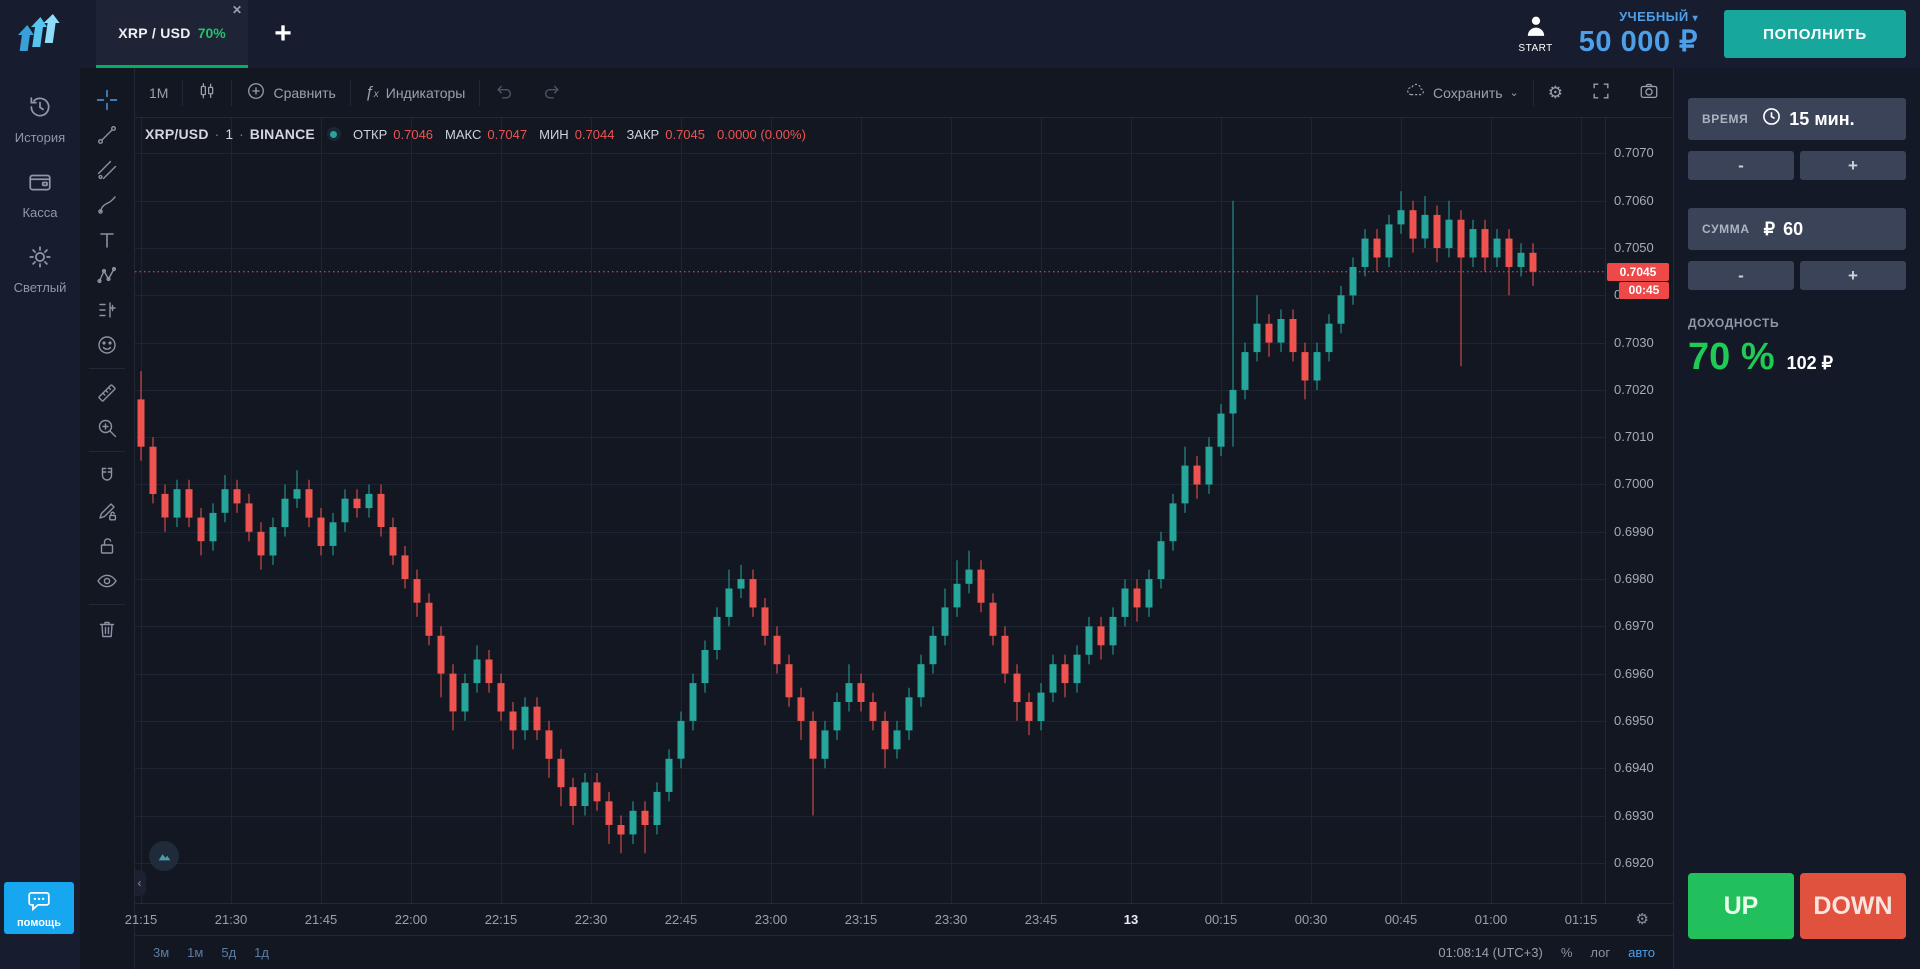  I want to click on time-axis-label: 22:15, so click(501, 919).